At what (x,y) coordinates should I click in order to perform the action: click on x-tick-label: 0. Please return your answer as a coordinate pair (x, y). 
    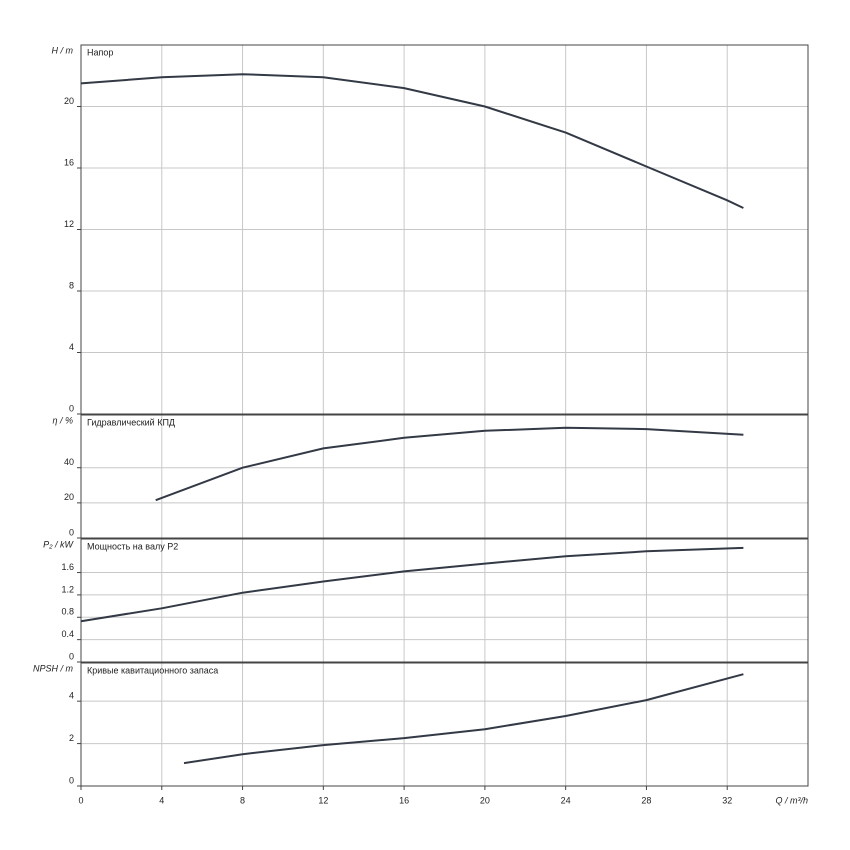
    Looking at the image, I should click on (80, 800).